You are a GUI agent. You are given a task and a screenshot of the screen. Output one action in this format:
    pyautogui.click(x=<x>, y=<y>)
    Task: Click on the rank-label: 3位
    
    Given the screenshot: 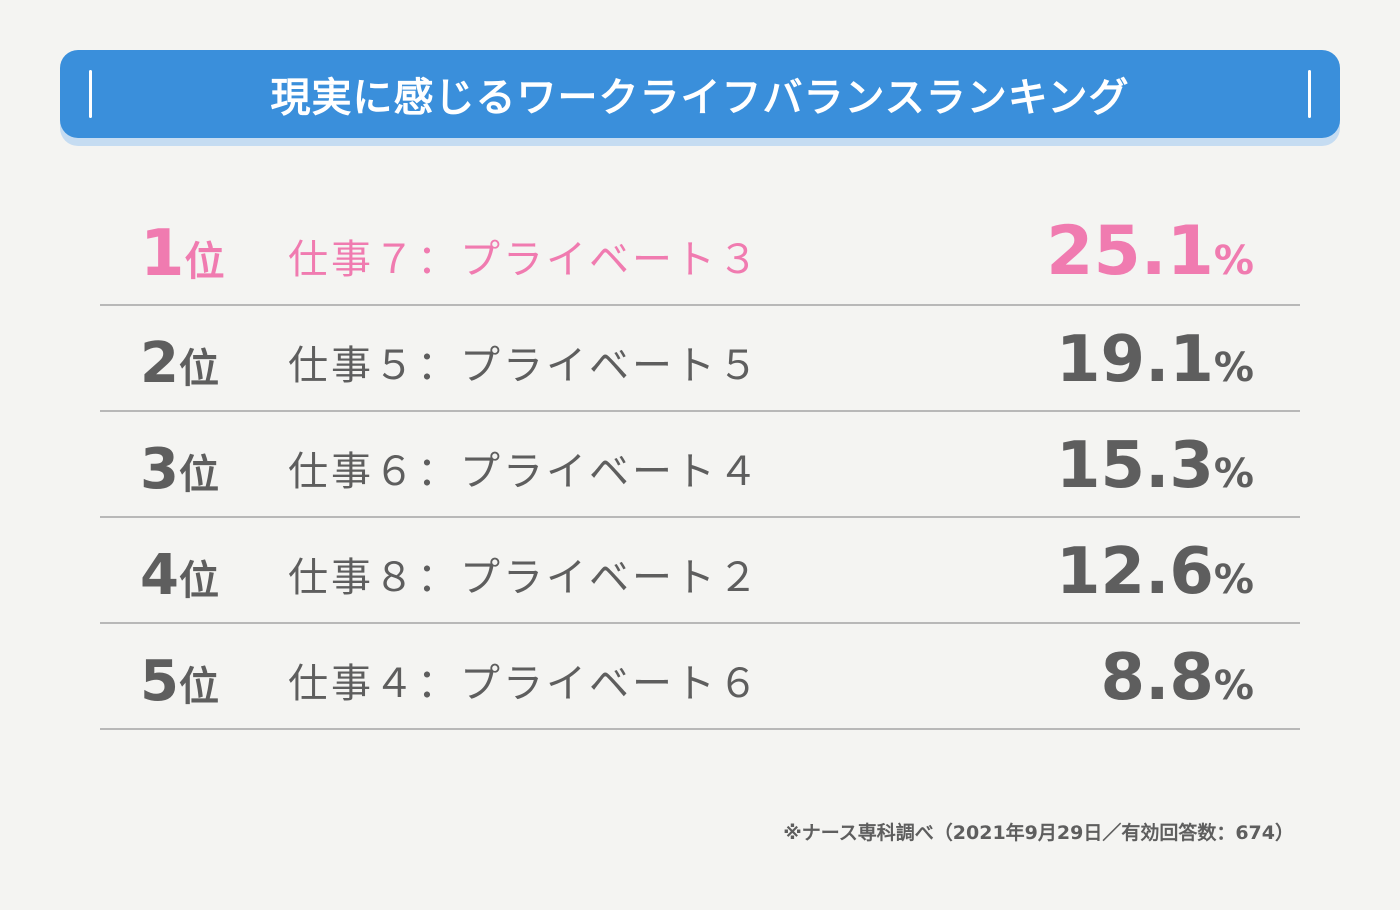 What is the action you would take?
    pyautogui.click(x=179, y=470)
    